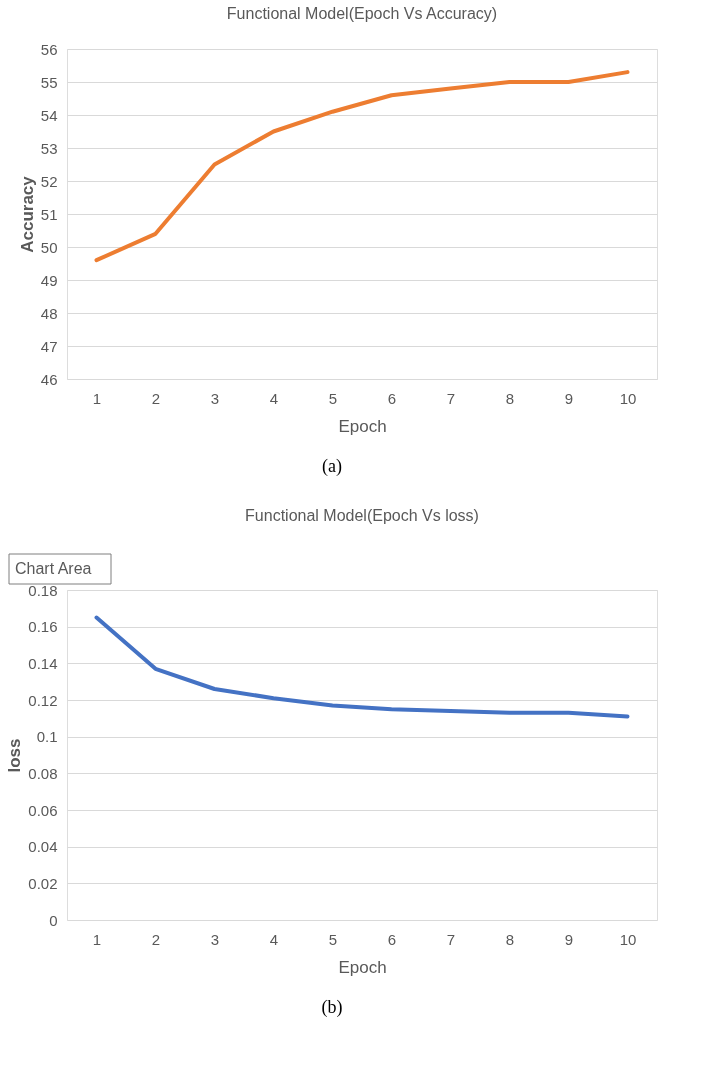  I want to click on y-tick-label: 0.16, so click(43, 627).